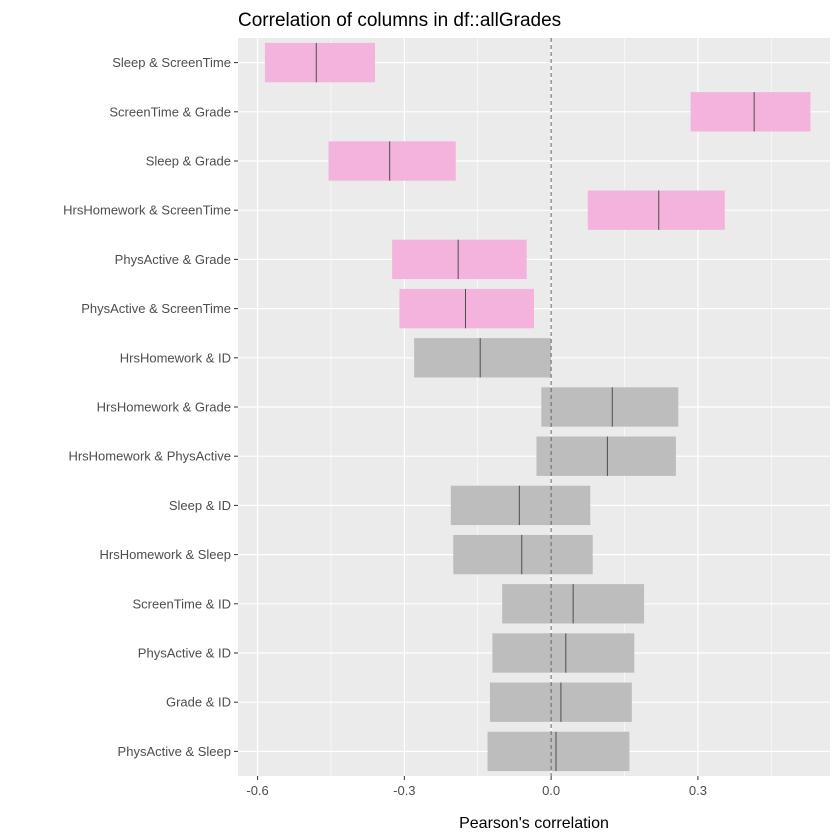 The width and height of the screenshot is (840, 840). I want to click on y-tick-label: Grade & ID, so click(198, 702).